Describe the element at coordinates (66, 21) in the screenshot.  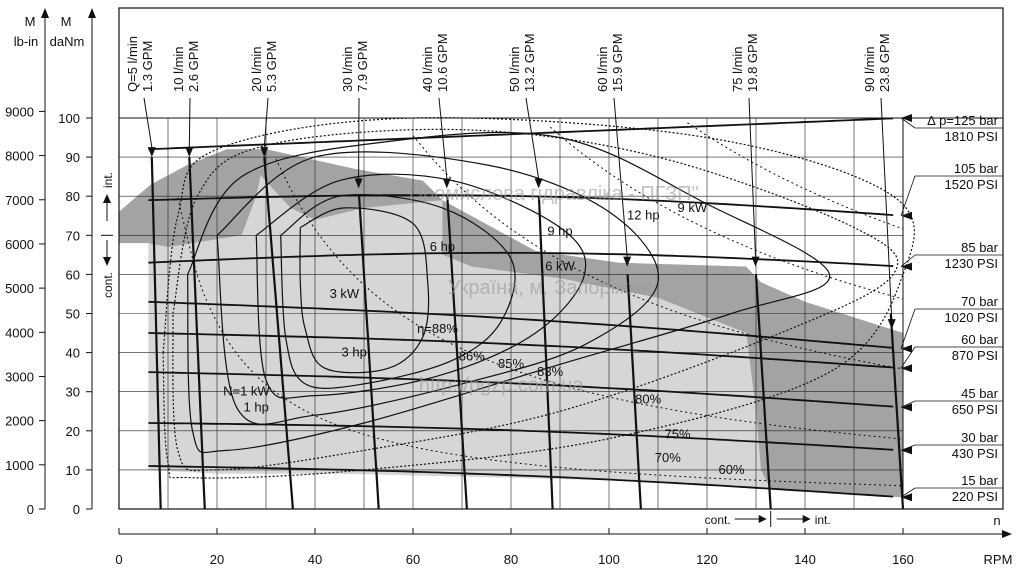
I see `danm-axis-label-m: M` at that location.